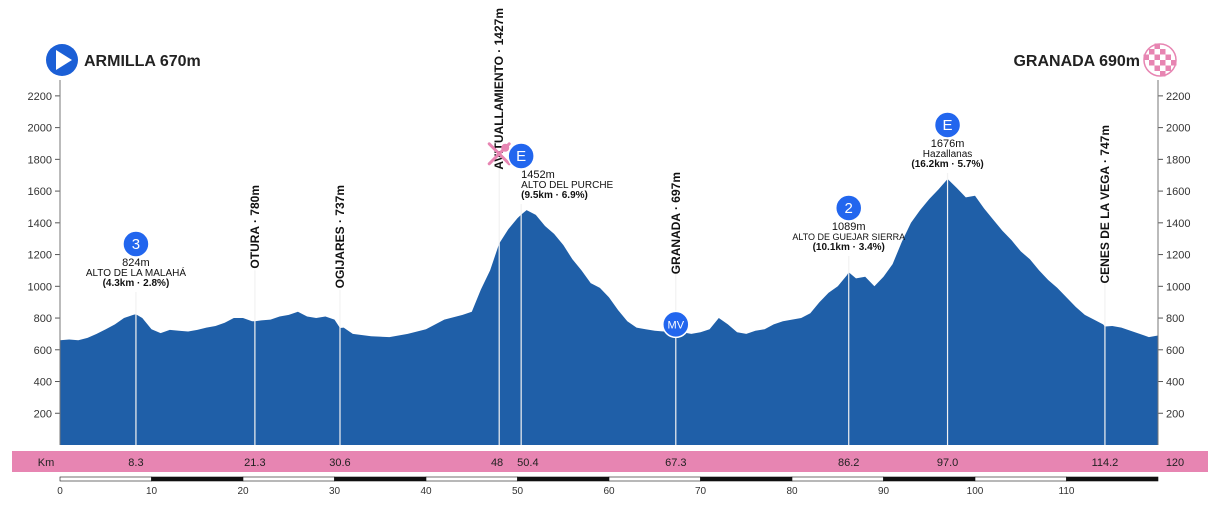 The image size is (1220, 515). I want to click on km-band-value: 21.3, so click(254, 463).